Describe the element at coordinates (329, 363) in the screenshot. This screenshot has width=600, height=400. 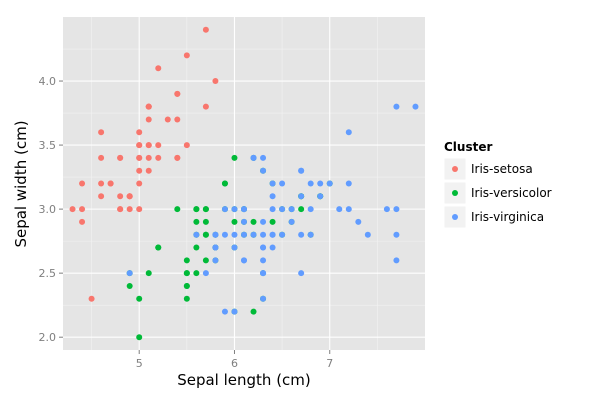
I see `x-tick-label: 7` at that location.